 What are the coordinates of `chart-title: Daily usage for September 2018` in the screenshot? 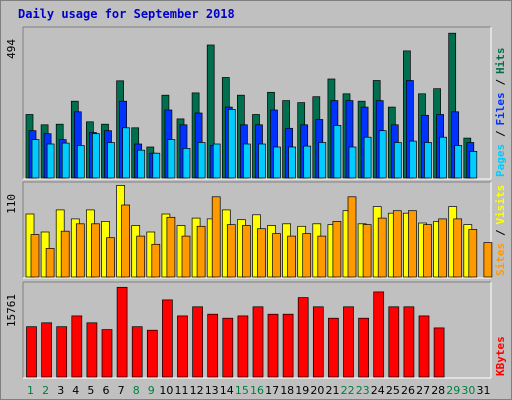 It's located at (126, 14).